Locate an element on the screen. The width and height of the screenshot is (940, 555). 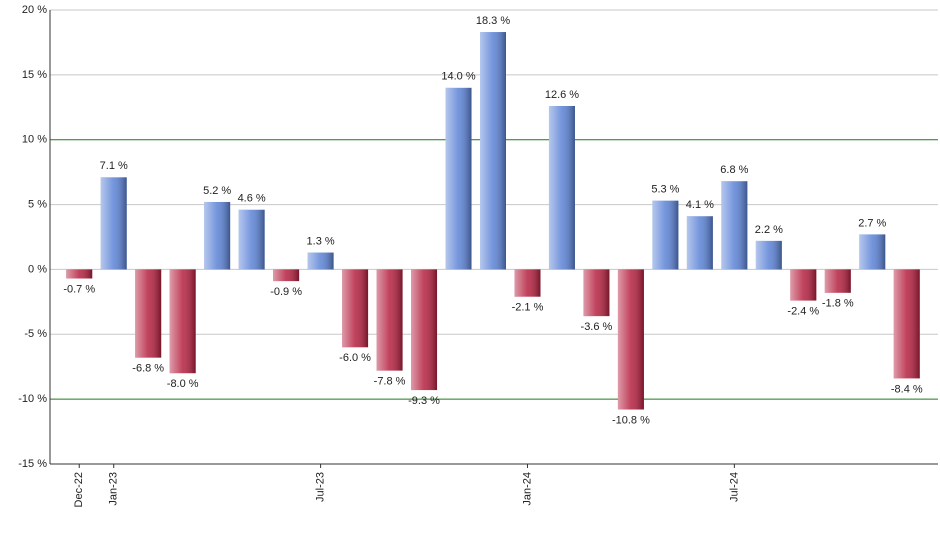
y-tick-label: 15 % is located at coordinates (34, 75).